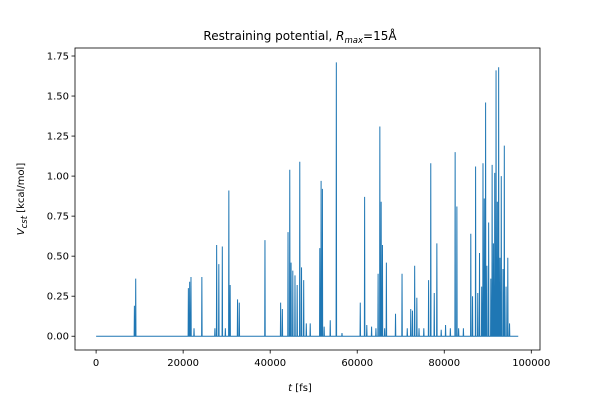  I want to click on x-axis-symbol: t, so click(290, 388).